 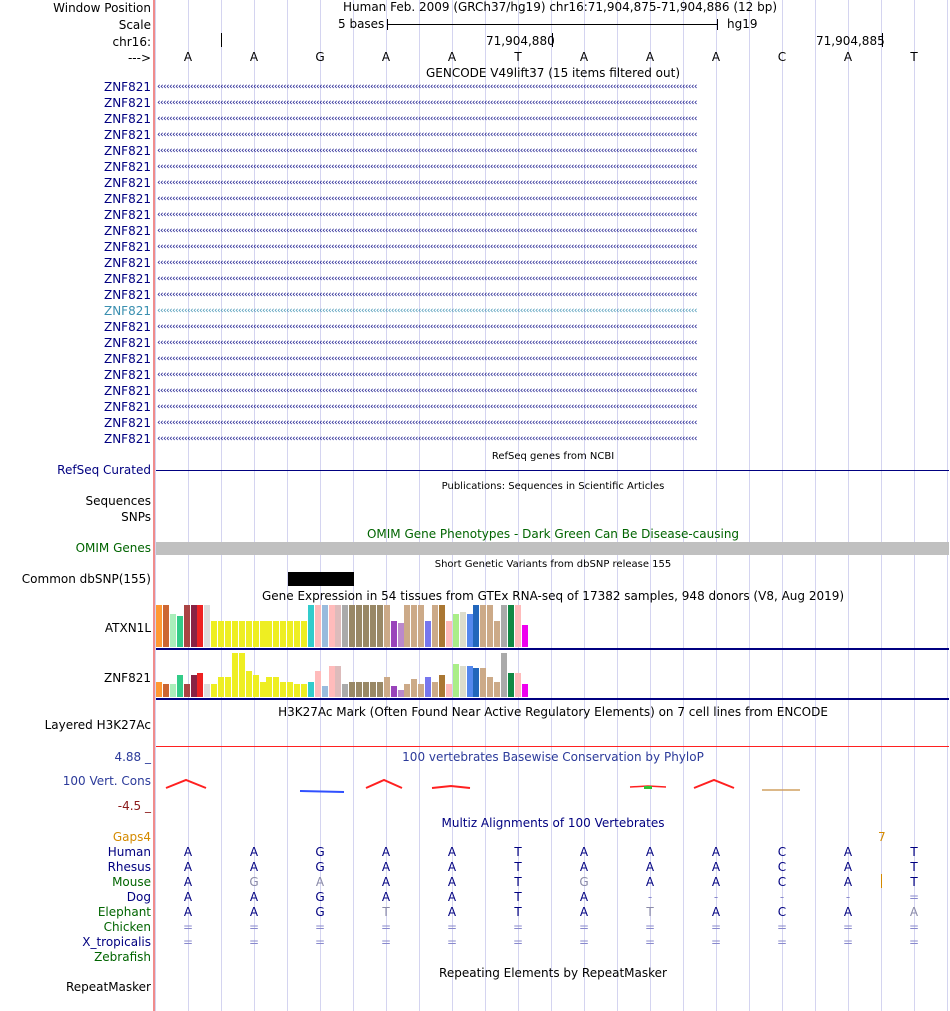 What do you see at coordinates (553, 973) in the screenshot?
I see `repeatmasker-track-title: Repeating Elements by RepeatMasker` at bounding box center [553, 973].